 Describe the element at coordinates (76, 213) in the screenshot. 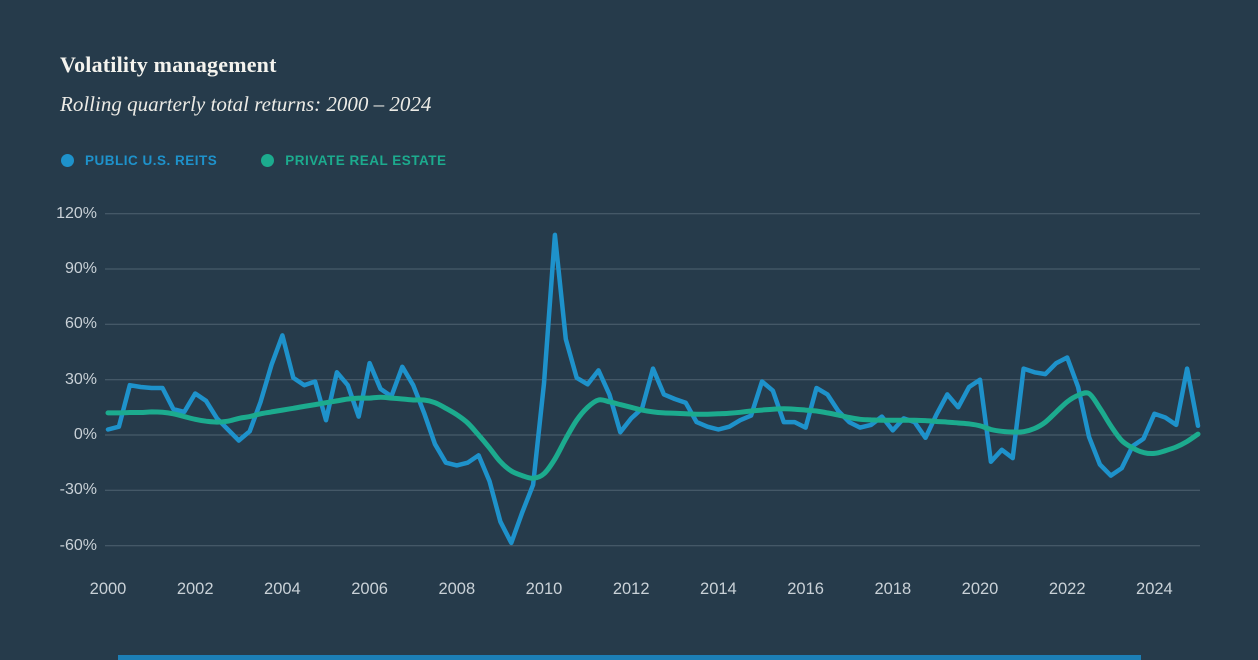

I see `y-axis-tick-label: 120%` at that location.